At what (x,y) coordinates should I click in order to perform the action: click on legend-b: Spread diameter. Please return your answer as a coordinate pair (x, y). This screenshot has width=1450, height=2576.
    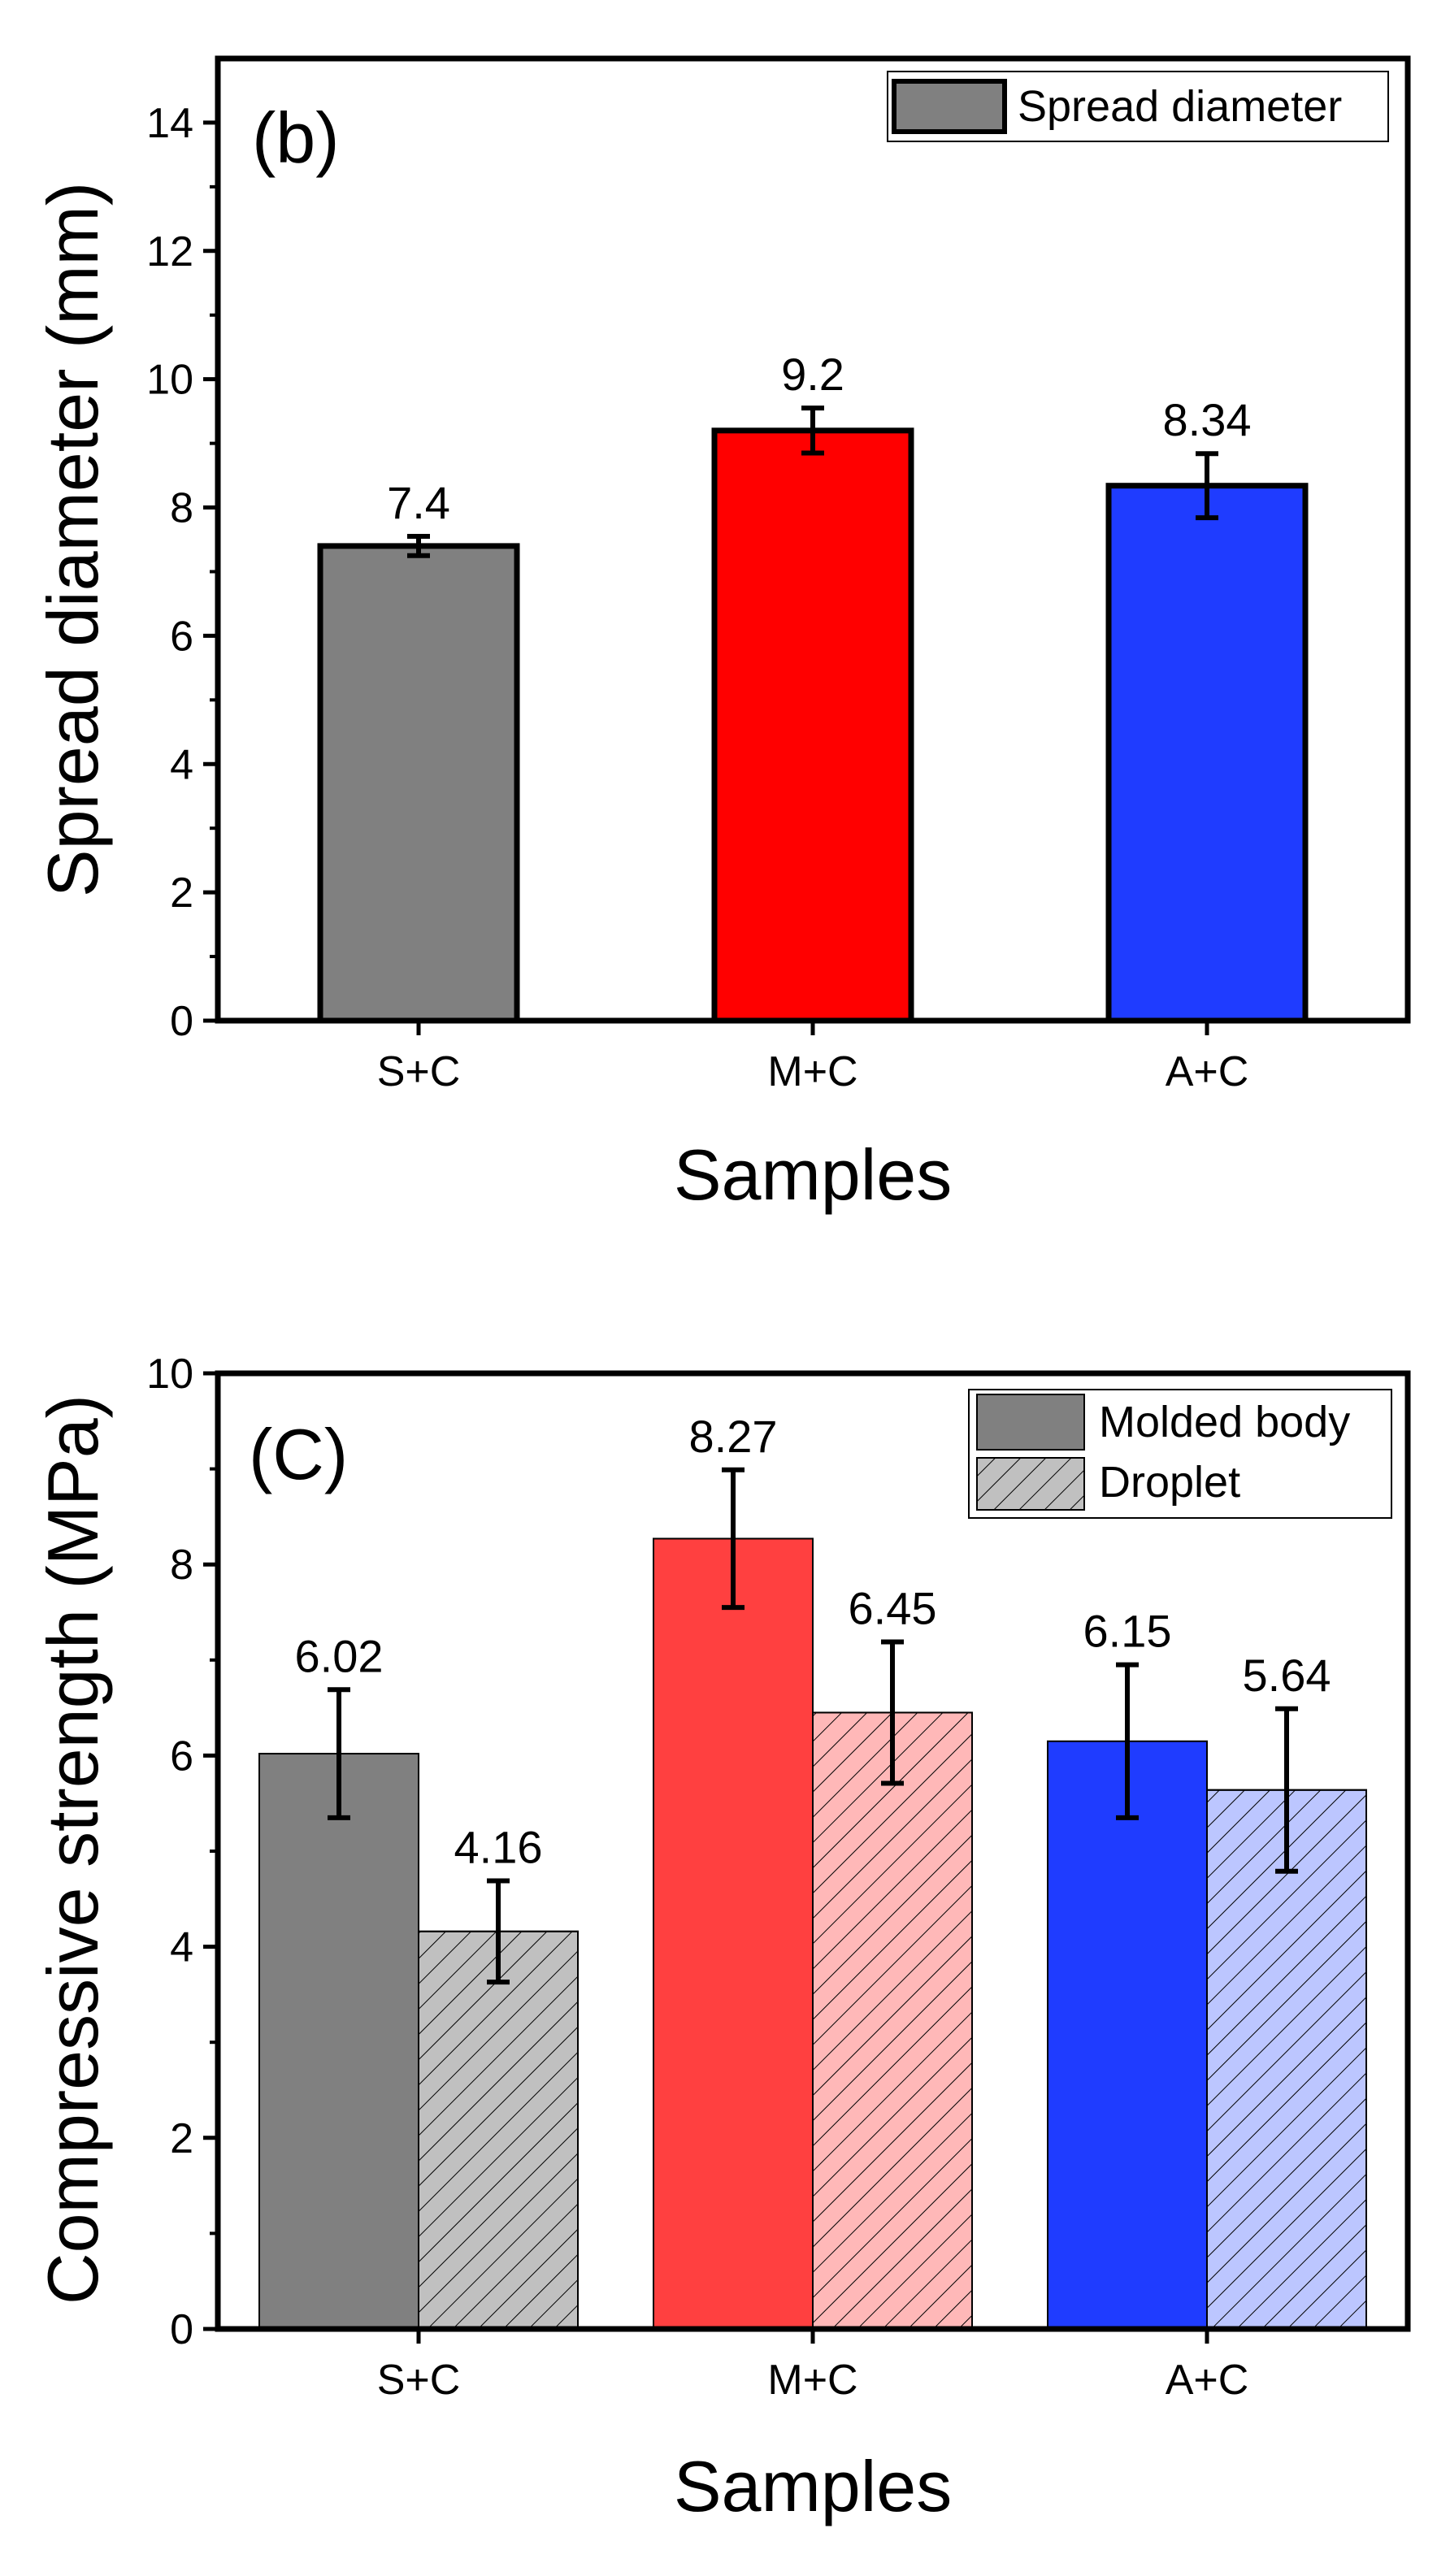
    Looking at the image, I should click on (1138, 106).